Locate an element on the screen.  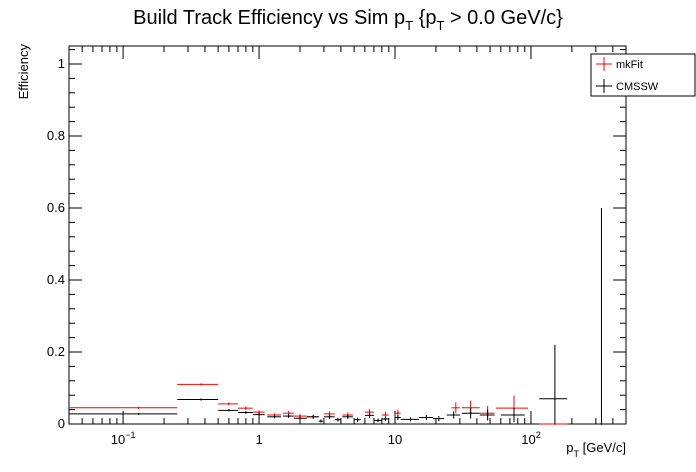
x-tick-label: 10² is located at coordinates (530, 438).